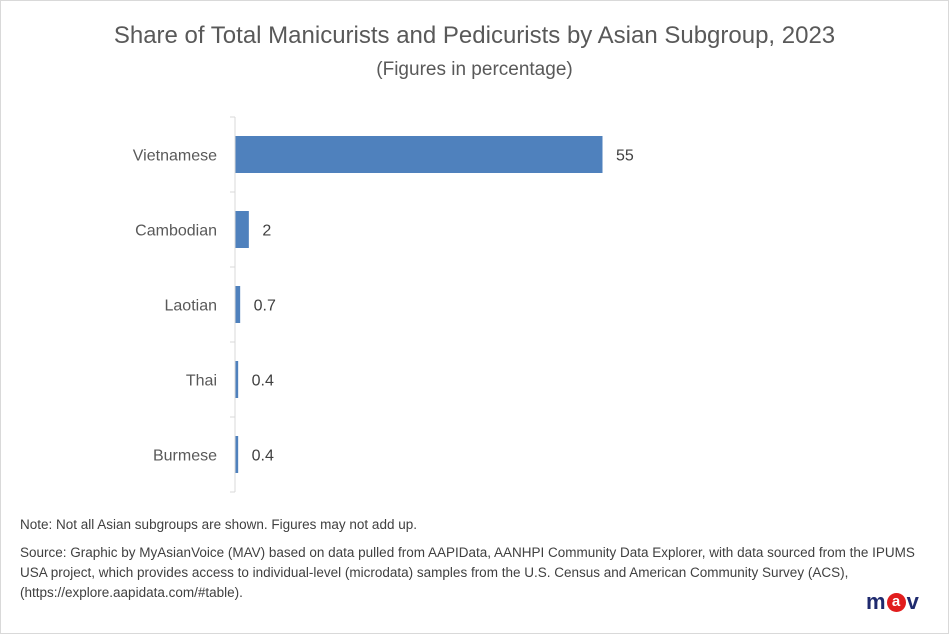  Describe the element at coordinates (201, 381) in the screenshot. I see `category-label: Thai` at that location.